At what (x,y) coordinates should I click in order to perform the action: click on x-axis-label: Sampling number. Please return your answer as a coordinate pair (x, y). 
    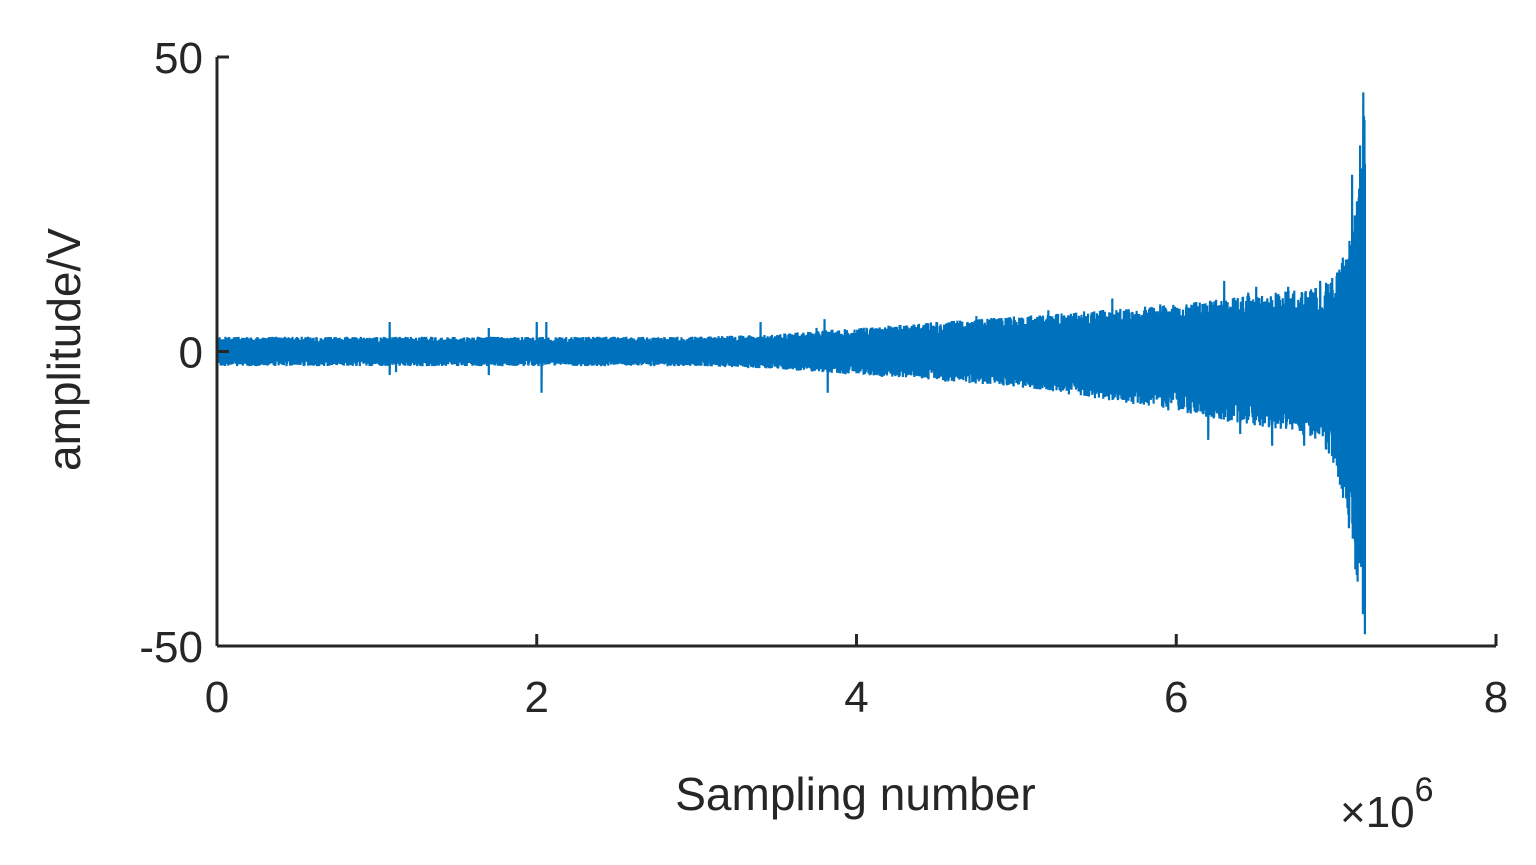
    Looking at the image, I should click on (855, 794).